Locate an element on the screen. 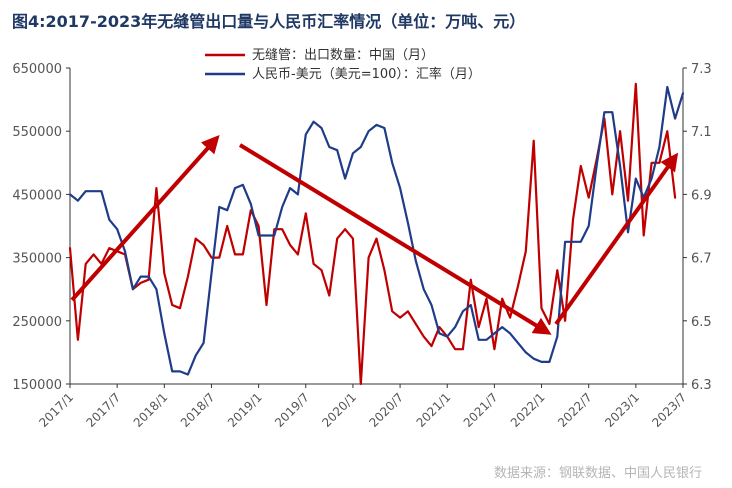 The image size is (732, 488). right-tick-label: 6.3 is located at coordinates (701, 385).